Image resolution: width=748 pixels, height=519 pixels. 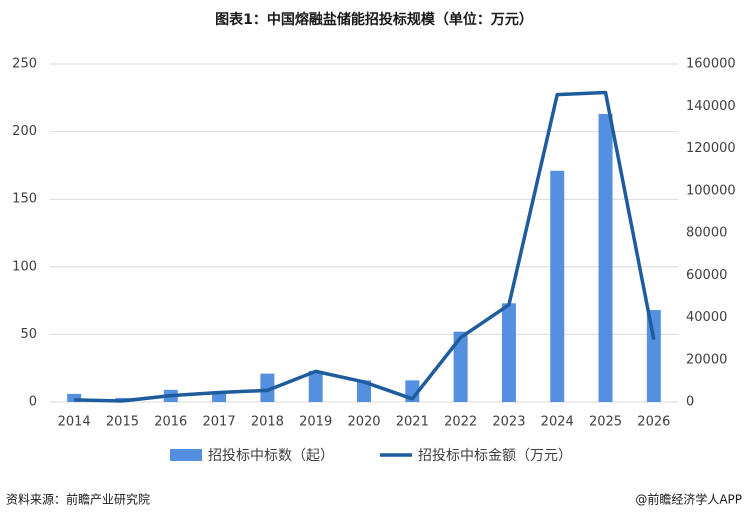 I want to click on x-tick-label: 2017, so click(x=219, y=422).